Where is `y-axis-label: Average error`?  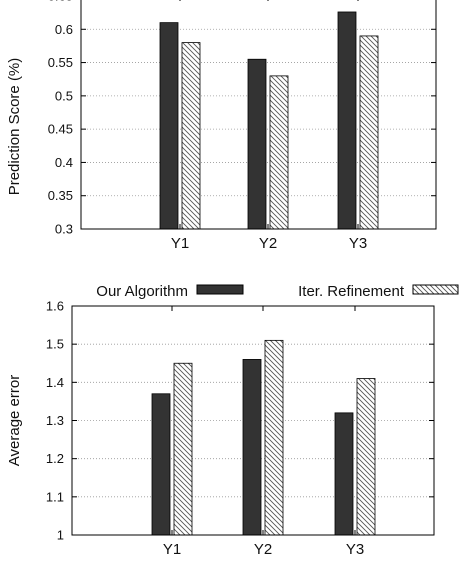
y-axis-label: Average error is located at coordinates (14, 420).